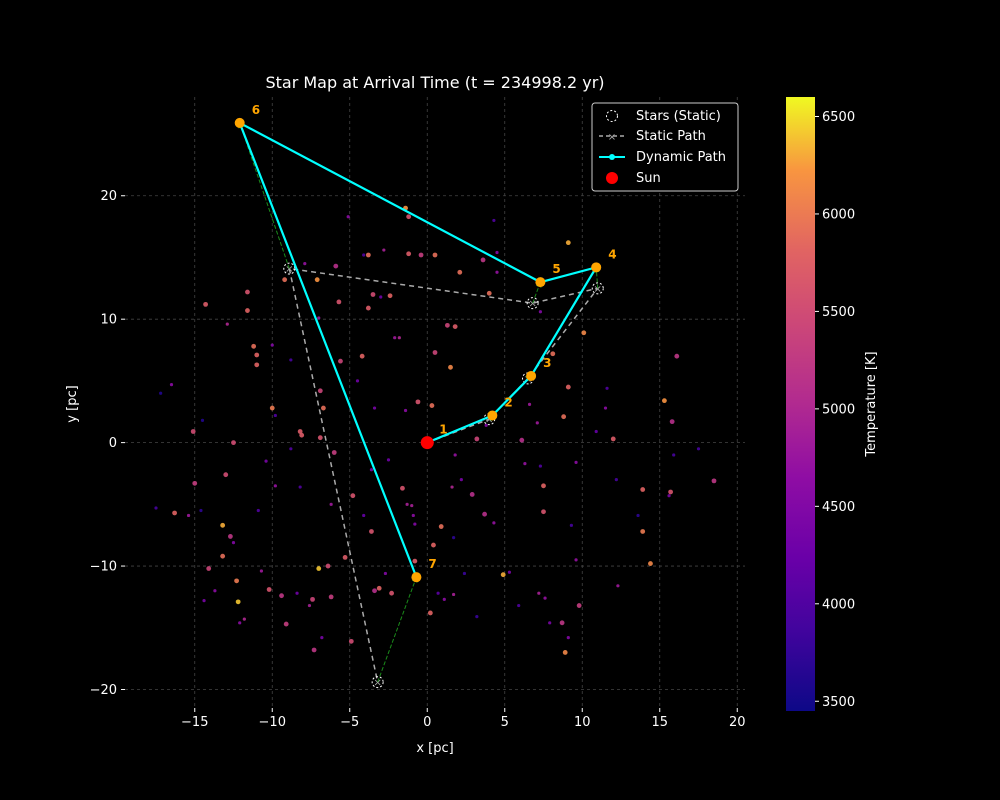 Image resolution: width=1000 pixels, height=800 pixels. I want to click on legend-static-star-marker, so click(612, 116).